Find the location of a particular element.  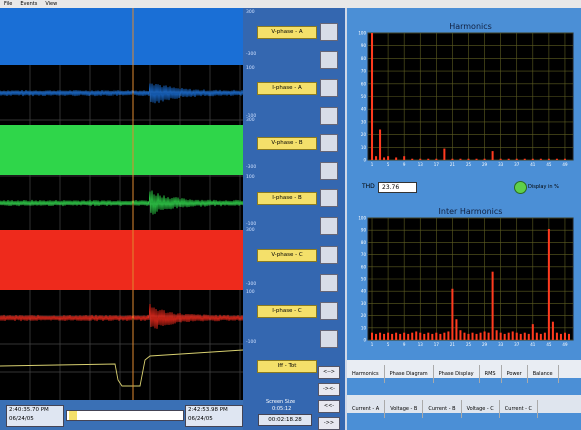

y-tick-label: 40 is located at coordinates (364, 291).